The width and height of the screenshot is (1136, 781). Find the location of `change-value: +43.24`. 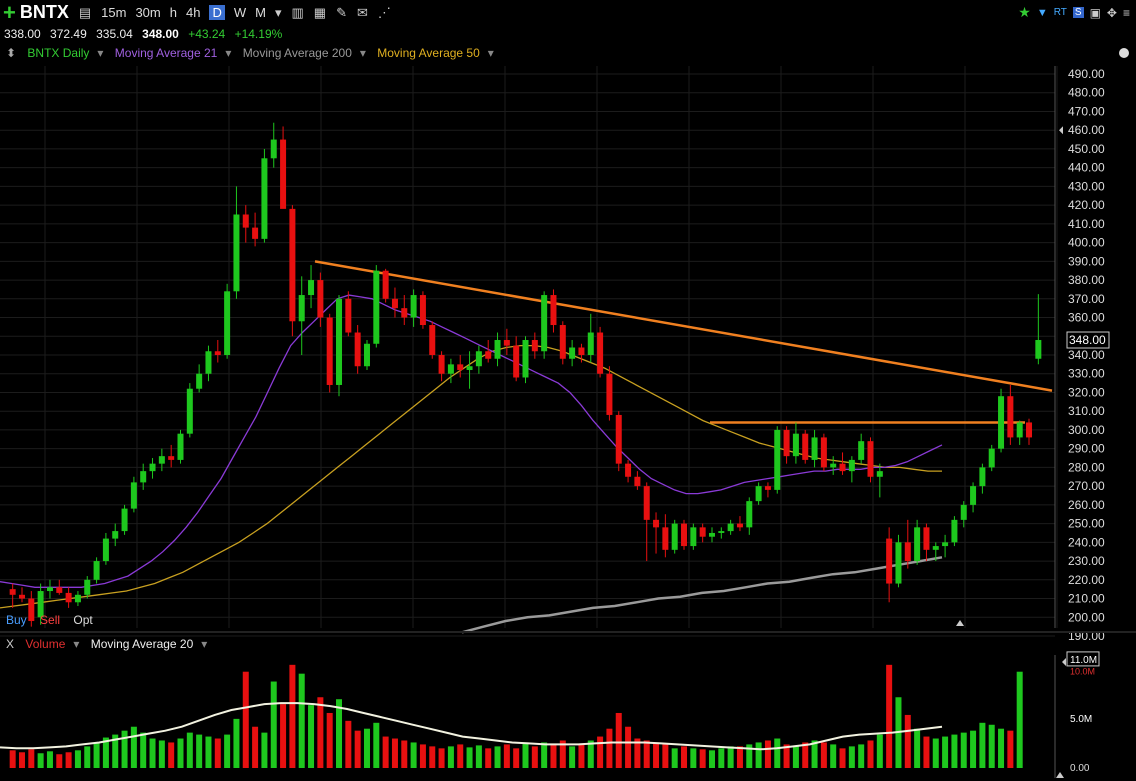

change-value: +43.24 is located at coordinates (207, 34).